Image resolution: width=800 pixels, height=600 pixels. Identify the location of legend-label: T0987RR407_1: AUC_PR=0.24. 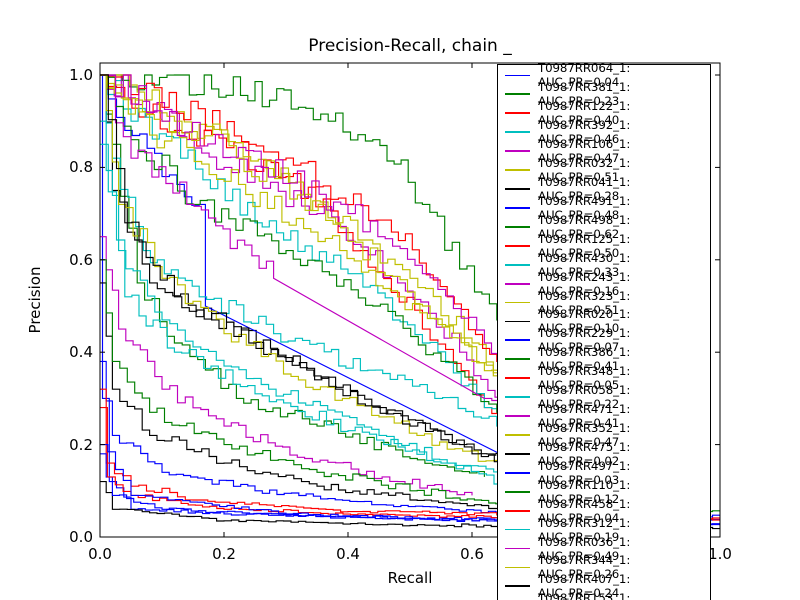
(584, 586).